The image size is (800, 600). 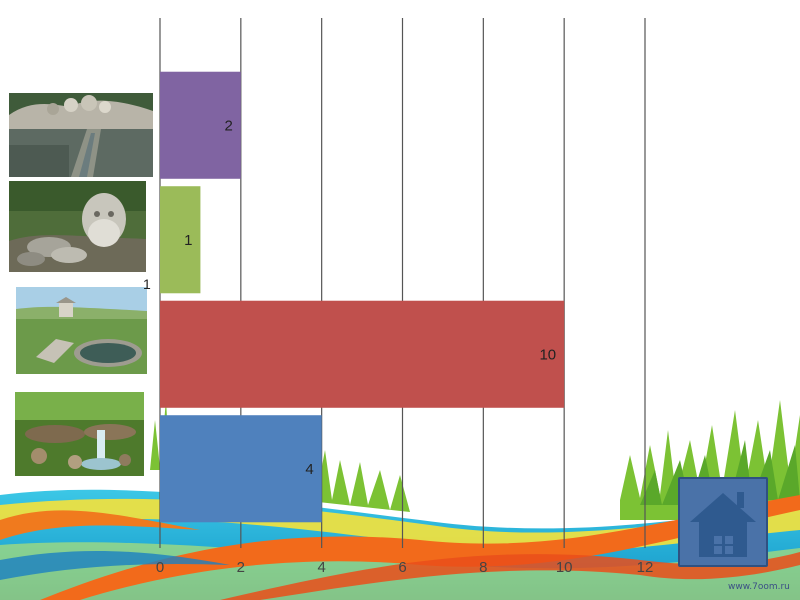 What do you see at coordinates (241, 567) in the screenshot?
I see `x-tick-label: 2` at bounding box center [241, 567].